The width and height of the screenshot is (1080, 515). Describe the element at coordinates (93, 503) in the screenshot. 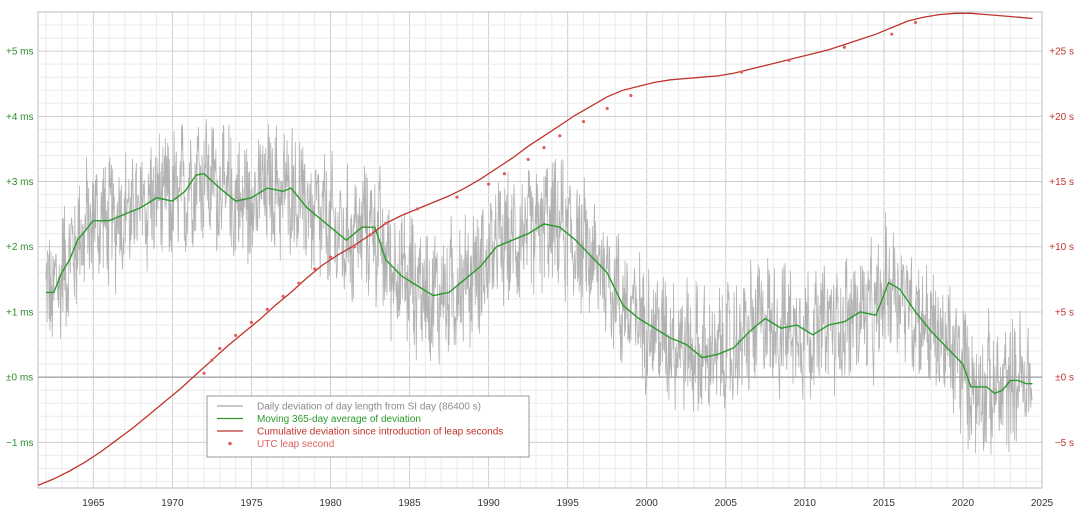

I see `x-tick-label: 1965` at that location.